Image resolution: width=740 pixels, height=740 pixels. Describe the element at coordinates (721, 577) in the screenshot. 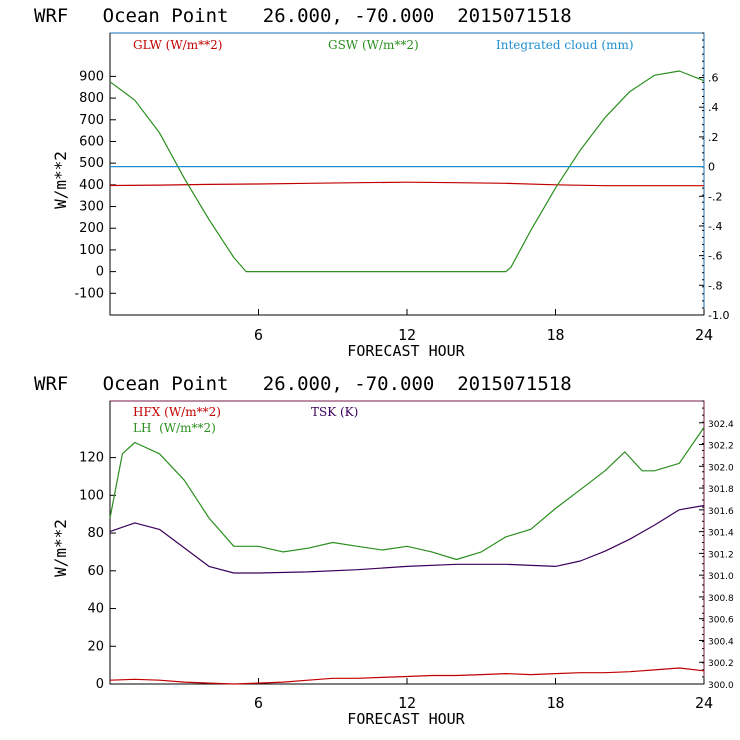

I see `y2-tick-label: 301.0` at that location.